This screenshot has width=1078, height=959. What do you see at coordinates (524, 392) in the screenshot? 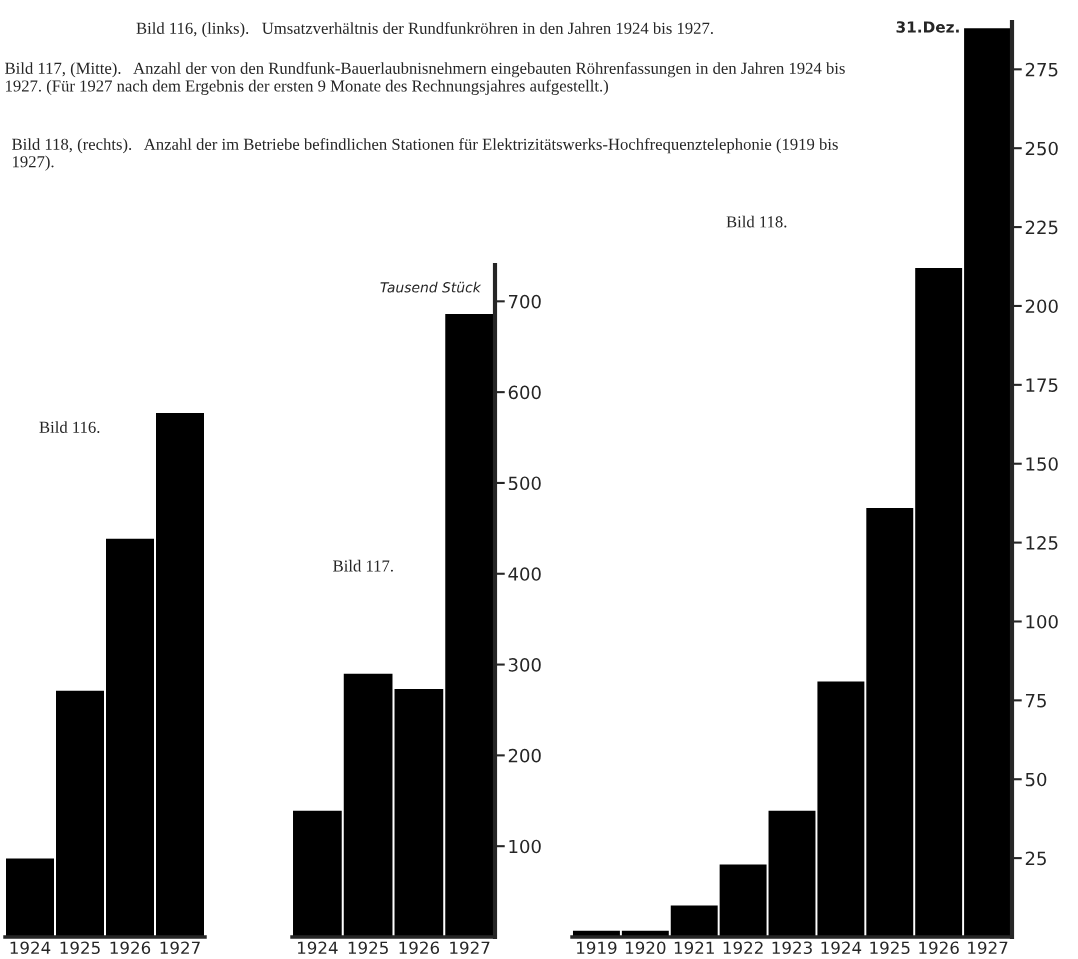
I see `y-tick-label: 600` at bounding box center [524, 392].